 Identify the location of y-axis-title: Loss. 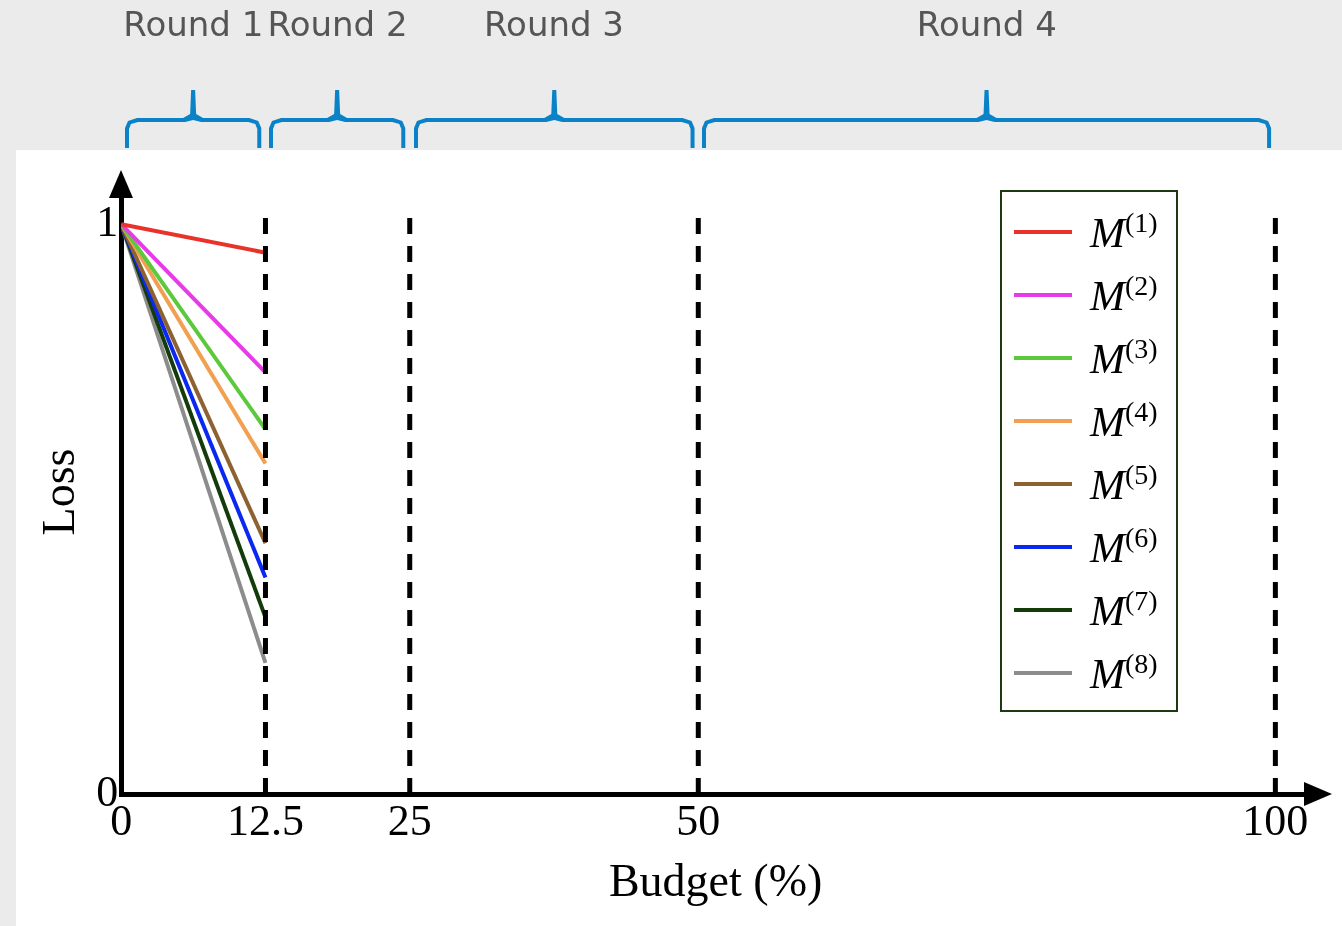
(58, 492).